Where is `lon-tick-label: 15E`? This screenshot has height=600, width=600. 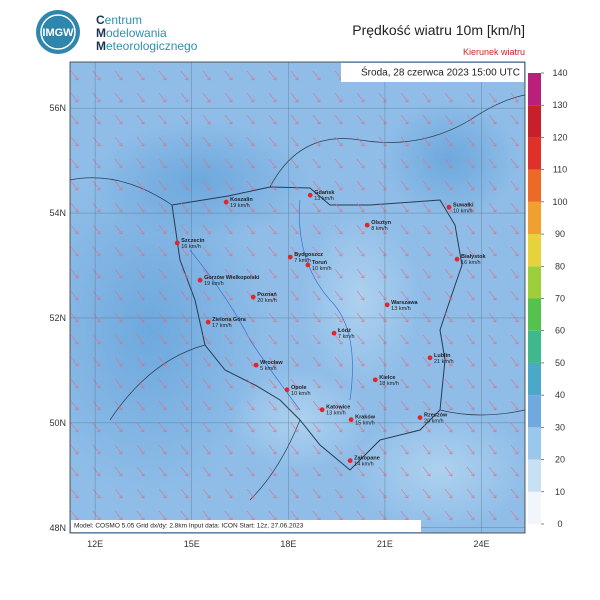
lon-tick-label: 15E is located at coordinates (192, 544).